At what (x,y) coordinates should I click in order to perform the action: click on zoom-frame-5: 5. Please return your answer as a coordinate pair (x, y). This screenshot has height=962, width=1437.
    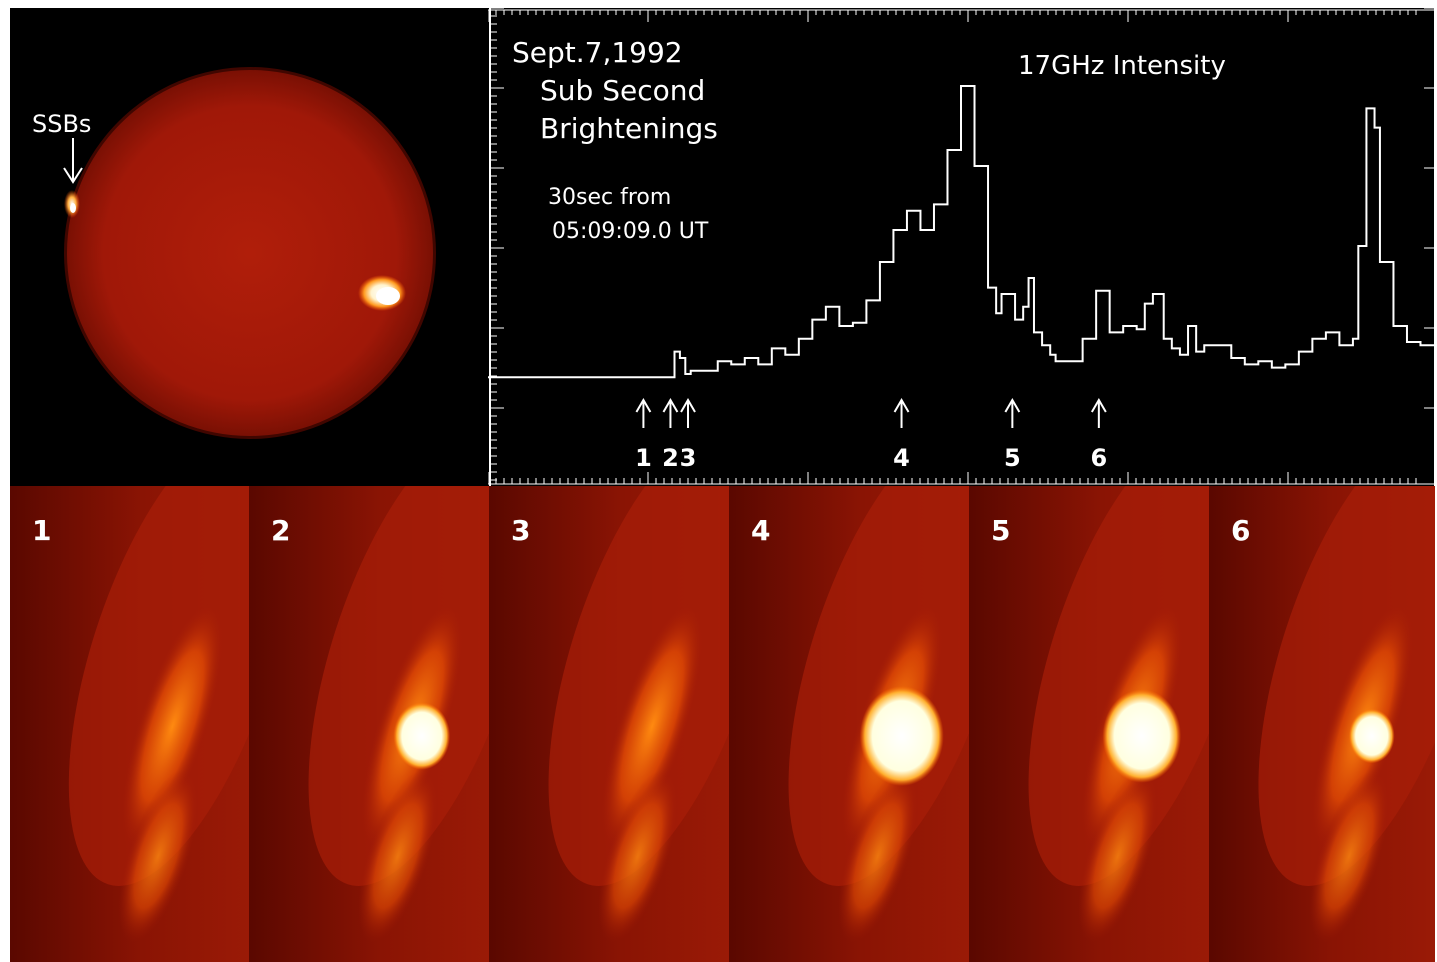
    Looking at the image, I should click on (1089, 724).